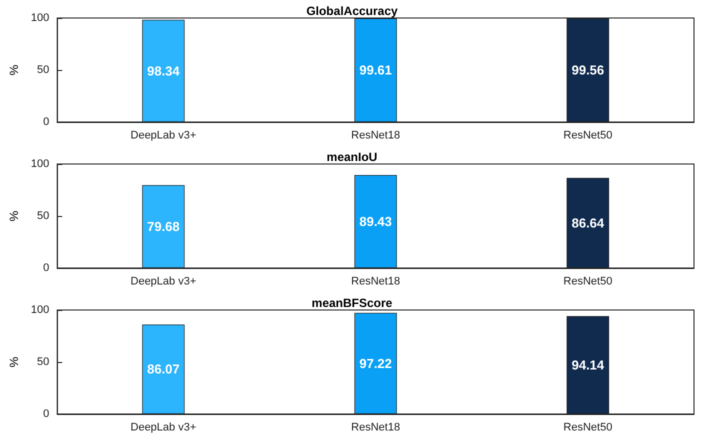  Describe the element at coordinates (163, 70) in the screenshot. I see `data-label: 98.34` at that location.